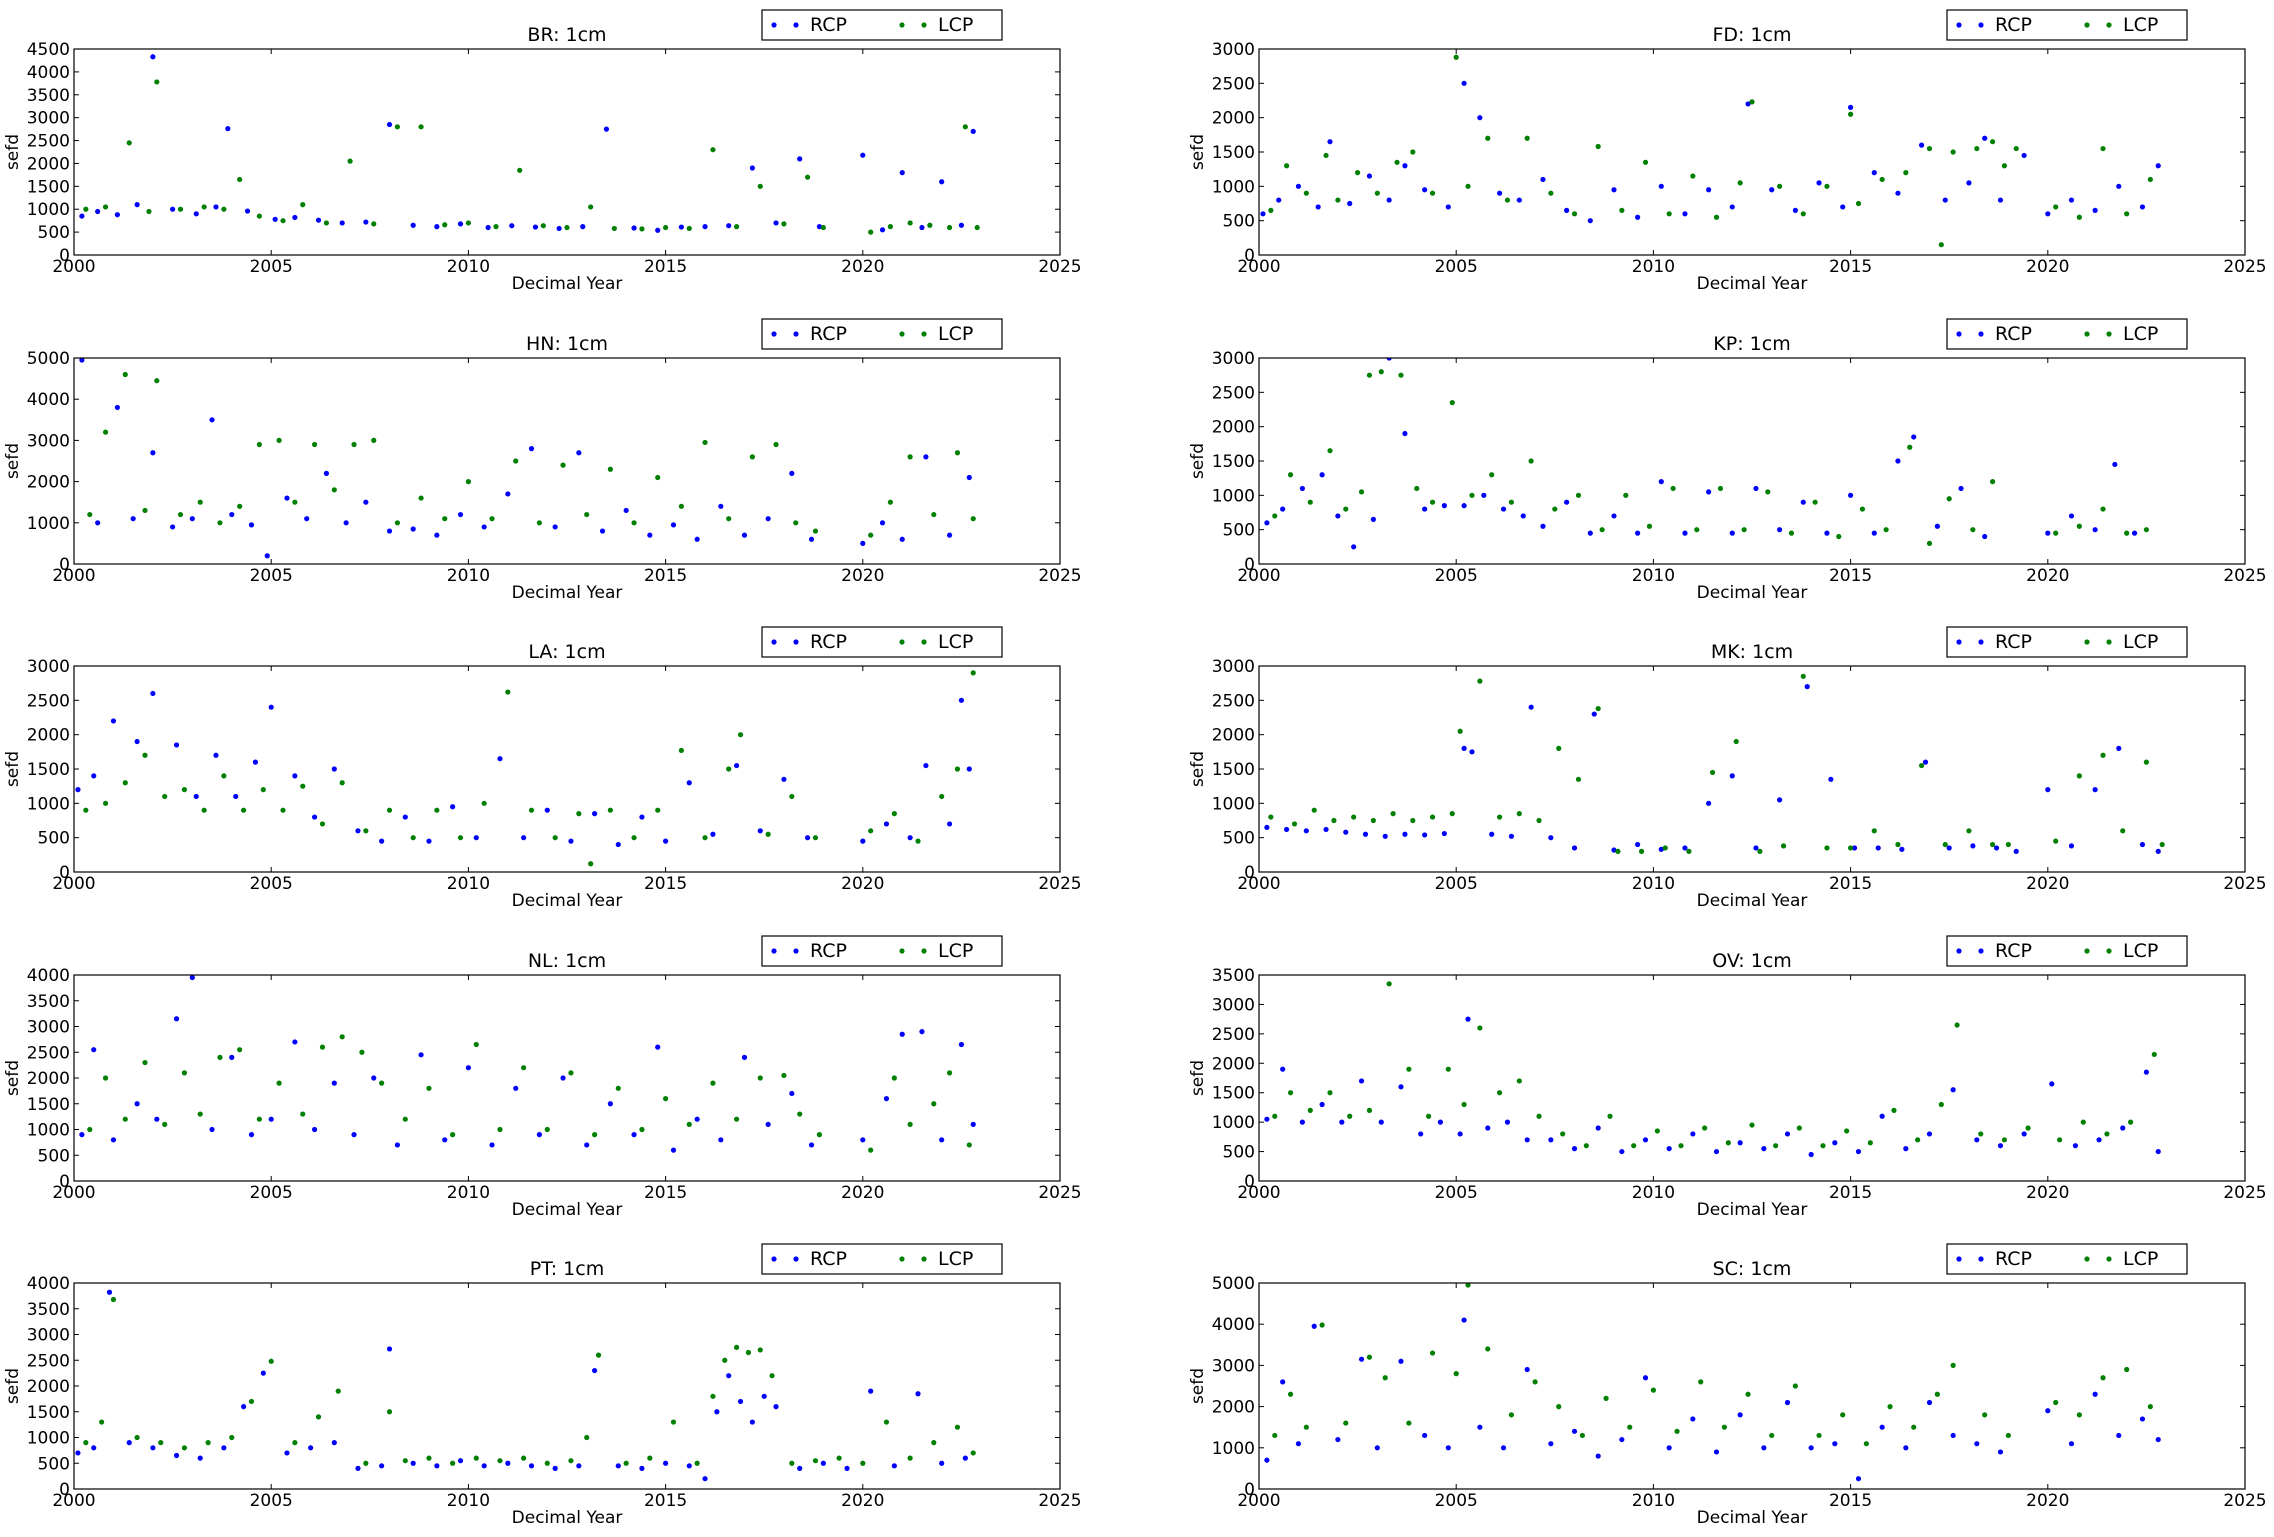 Image resolution: width=2274 pixels, height=1537 pixels. What do you see at coordinates (1752, 152) in the screenshot?
I see `plot-frame` at bounding box center [1752, 152].